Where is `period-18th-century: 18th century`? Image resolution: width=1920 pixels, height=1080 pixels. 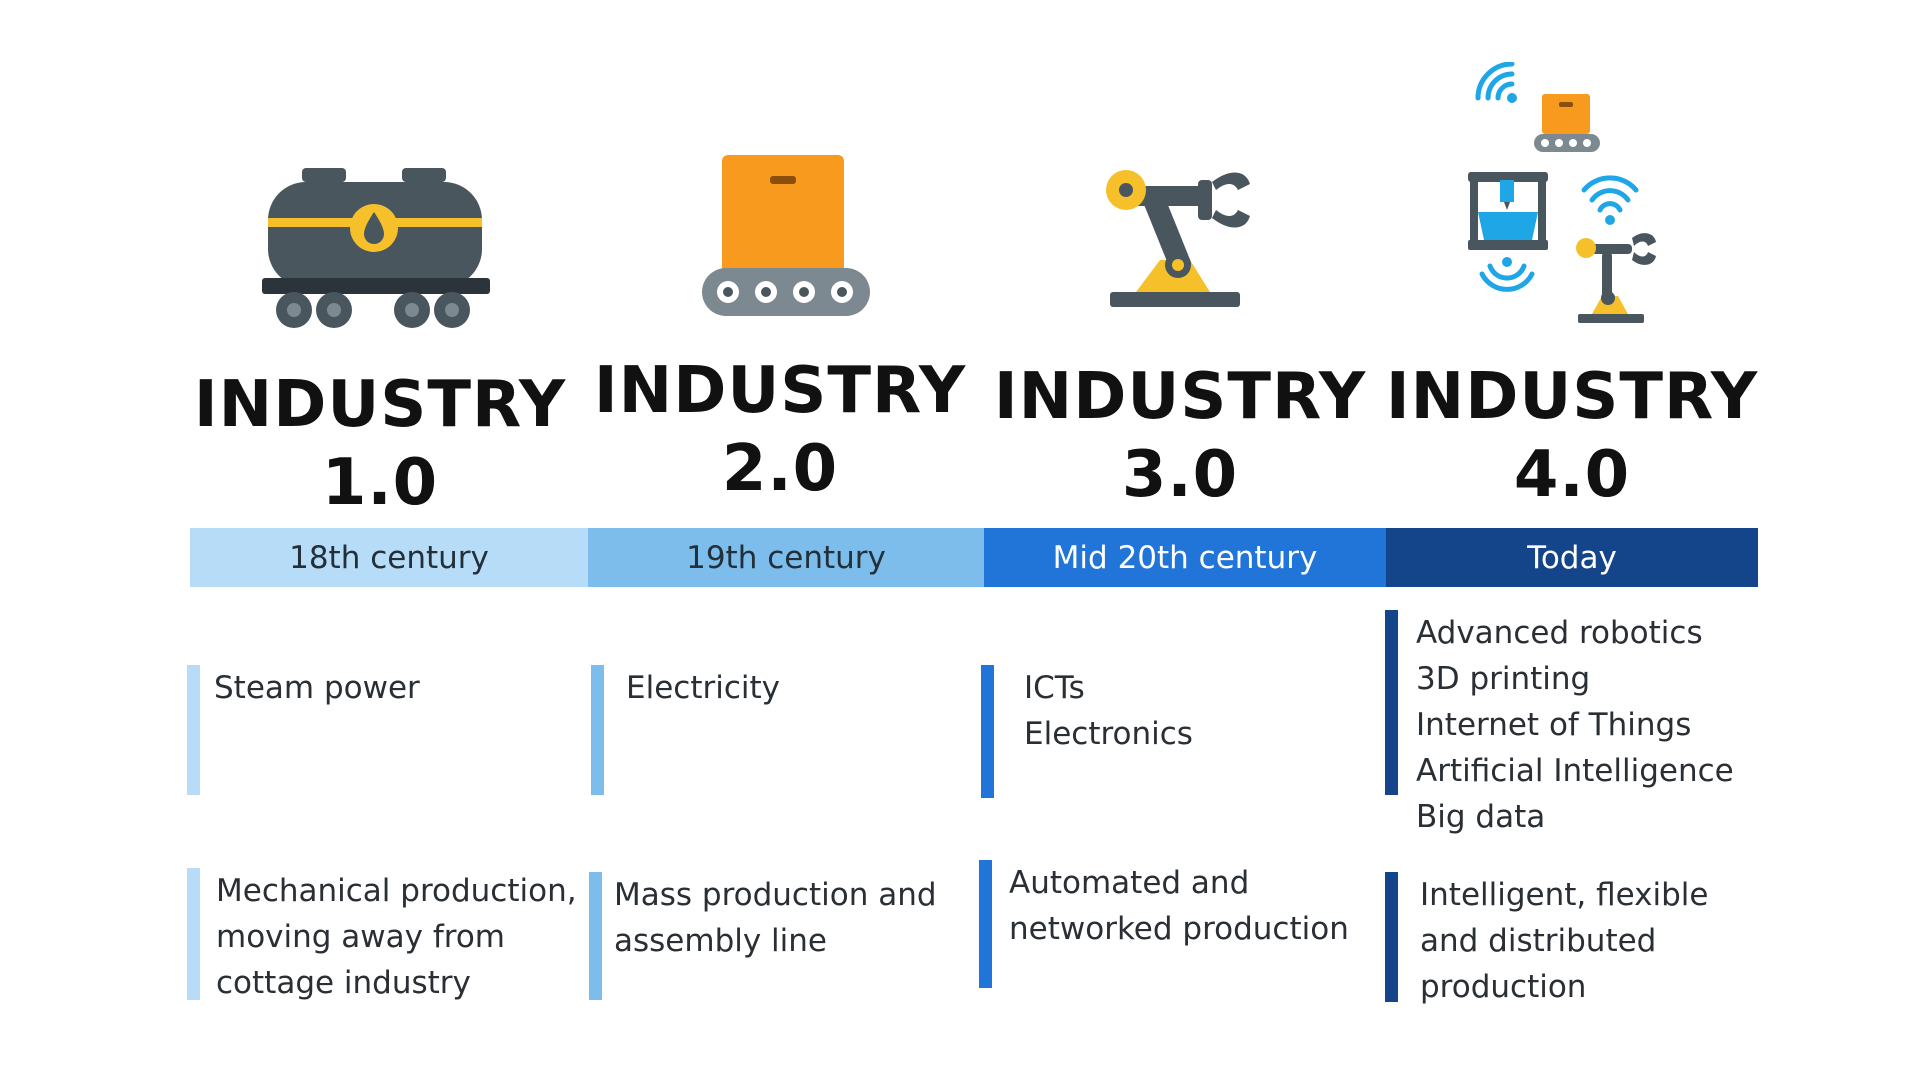 period-18th-century: 18th century is located at coordinates (389, 557).